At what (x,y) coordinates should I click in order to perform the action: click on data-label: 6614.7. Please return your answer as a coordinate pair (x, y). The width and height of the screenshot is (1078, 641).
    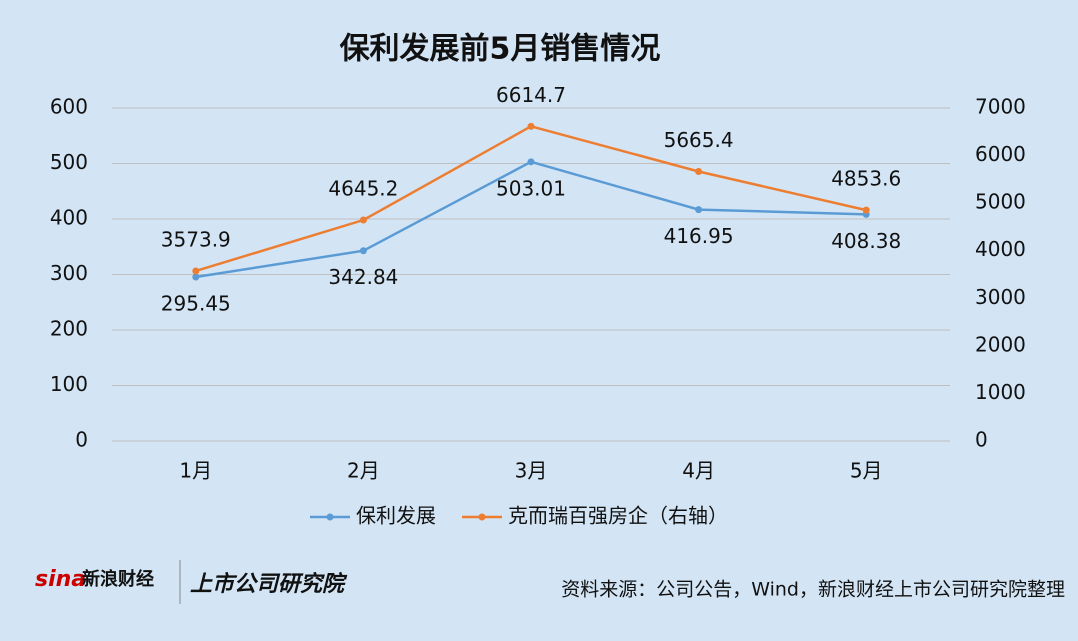
    Looking at the image, I should click on (531, 95).